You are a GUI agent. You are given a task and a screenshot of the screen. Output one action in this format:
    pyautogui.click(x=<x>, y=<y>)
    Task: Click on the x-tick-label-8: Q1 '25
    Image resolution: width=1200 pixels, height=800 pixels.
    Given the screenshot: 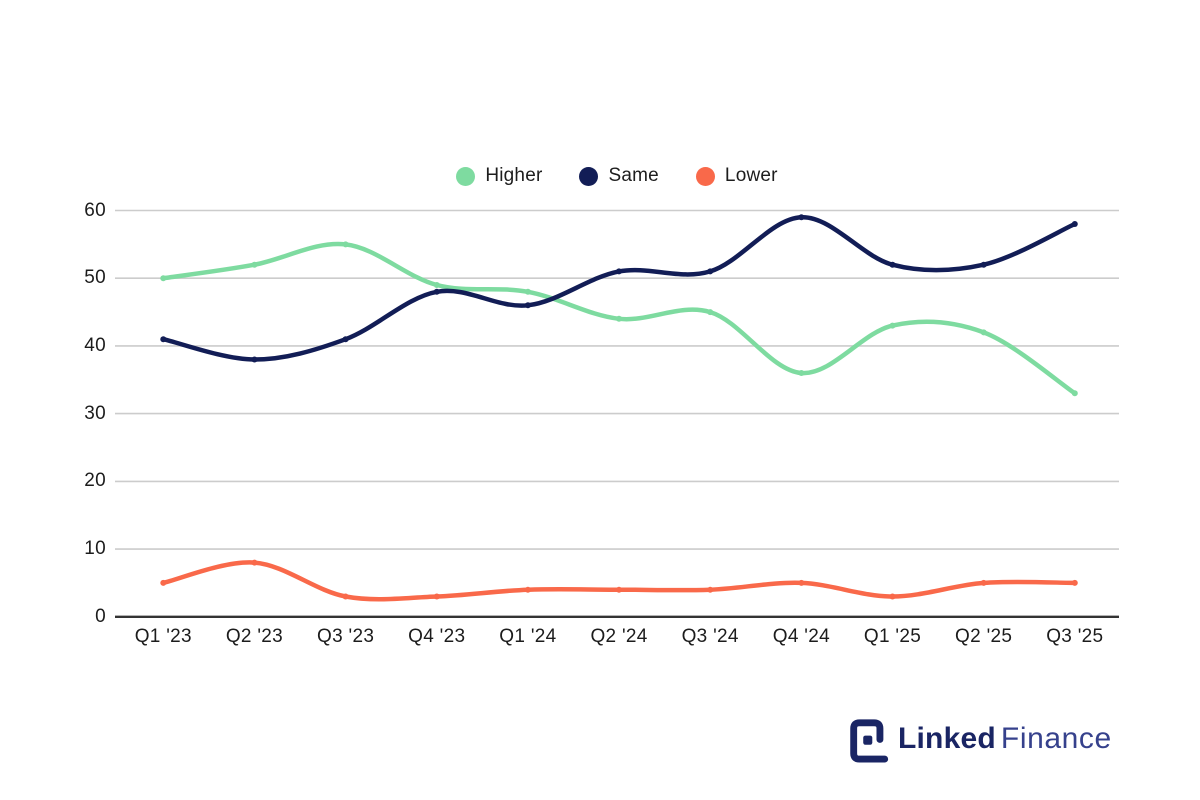 What is the action you would take?
    pyautogui.click(x=892, y=636)
    